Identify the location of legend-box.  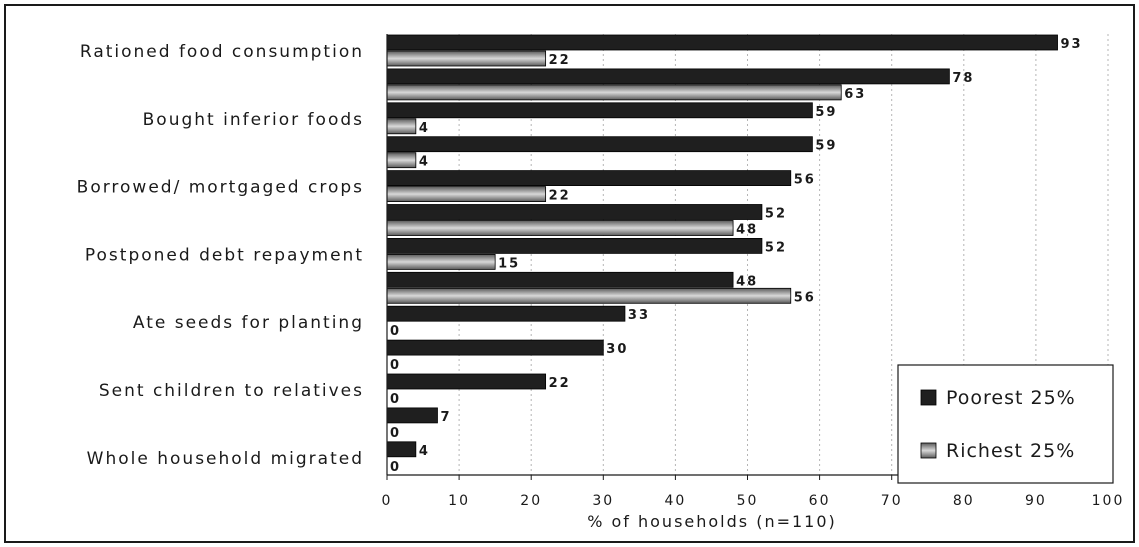
(1005, 424).